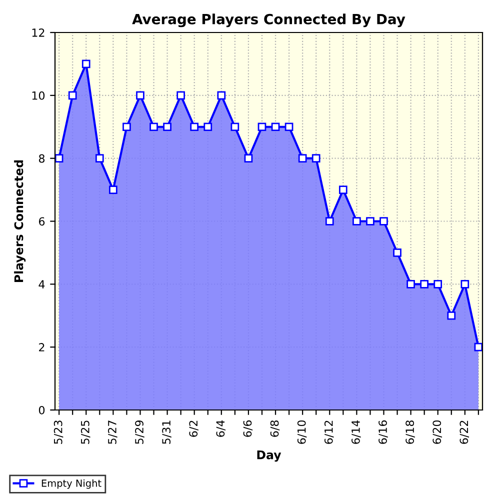 Image resolution: width=500 pixels, height=500 pixels. I want to click on x-tick-label: 6/20, so click(437, 432).